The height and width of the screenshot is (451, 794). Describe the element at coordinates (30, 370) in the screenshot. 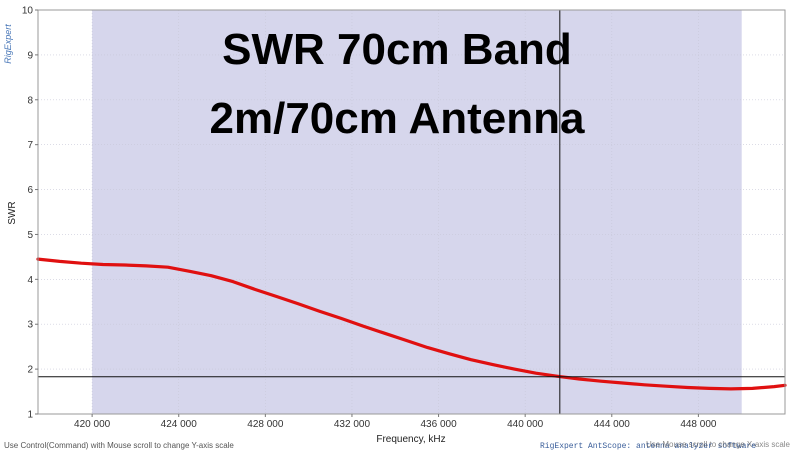

I see `y-tick-label: 2` at that location.